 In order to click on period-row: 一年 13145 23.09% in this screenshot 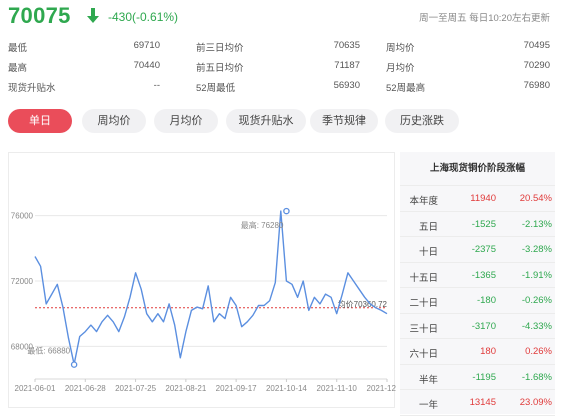, I will do `click(477, 403)`.